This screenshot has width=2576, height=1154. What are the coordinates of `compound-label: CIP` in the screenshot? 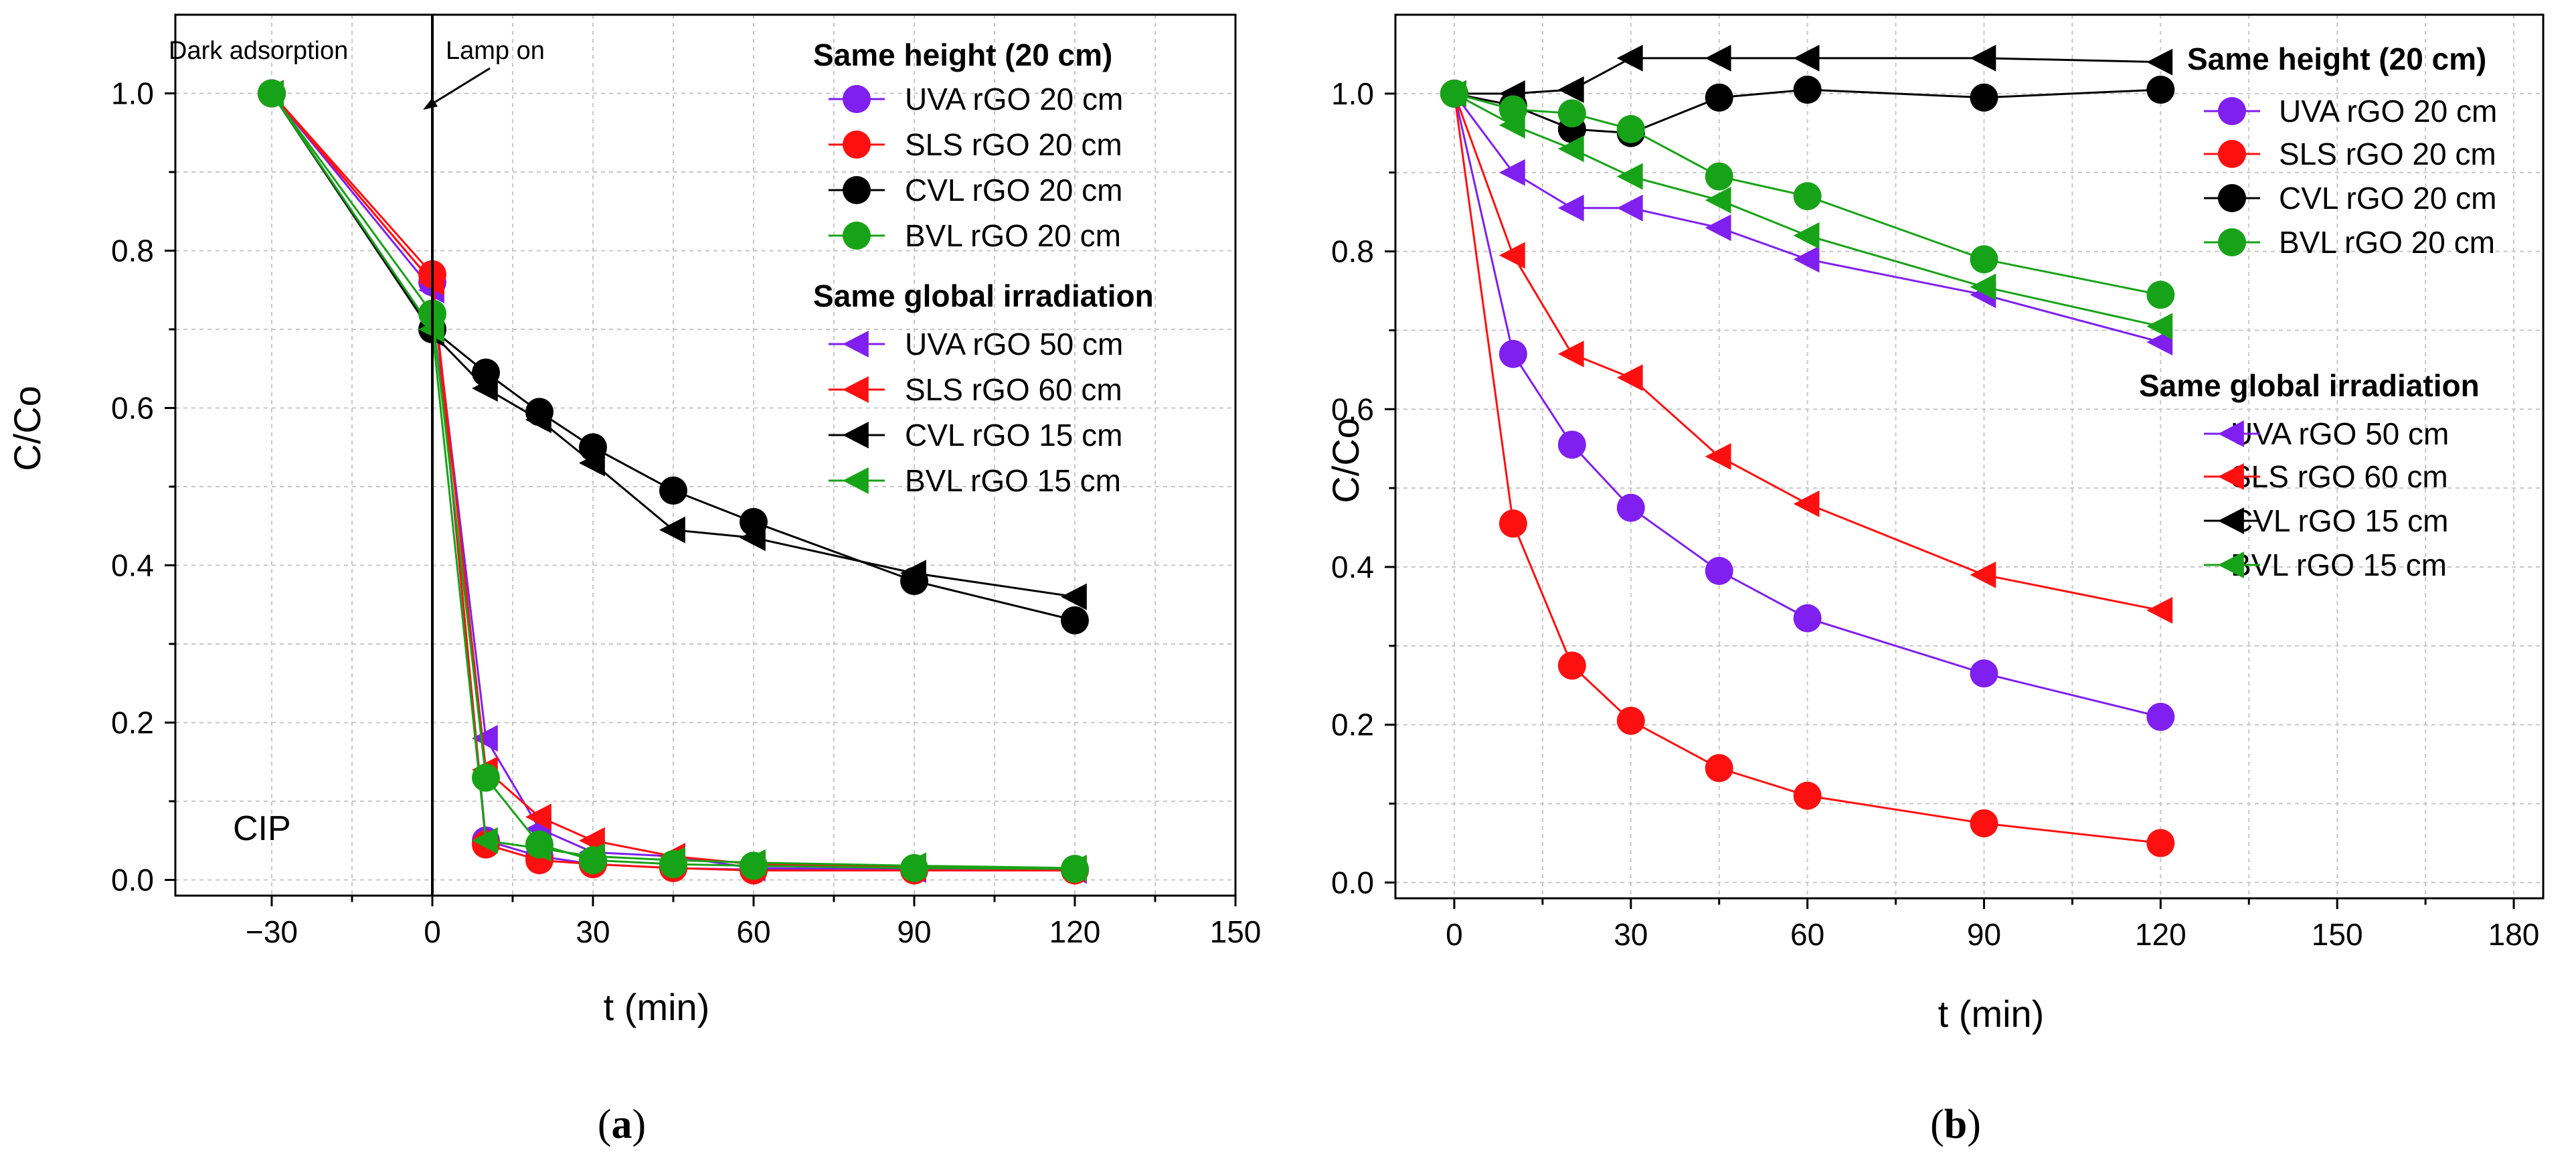 It's located at (262, 828).